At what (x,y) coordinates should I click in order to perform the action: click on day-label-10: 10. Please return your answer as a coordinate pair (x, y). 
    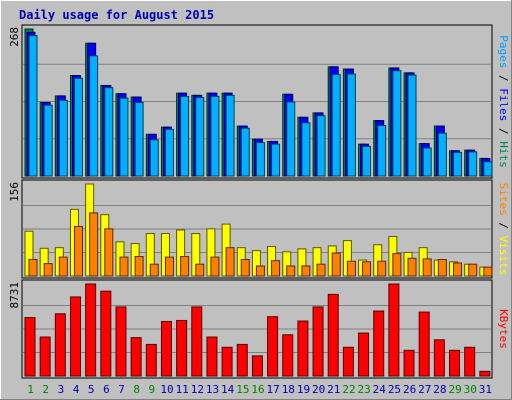
    Looking at the image, I should click on (166, 389).